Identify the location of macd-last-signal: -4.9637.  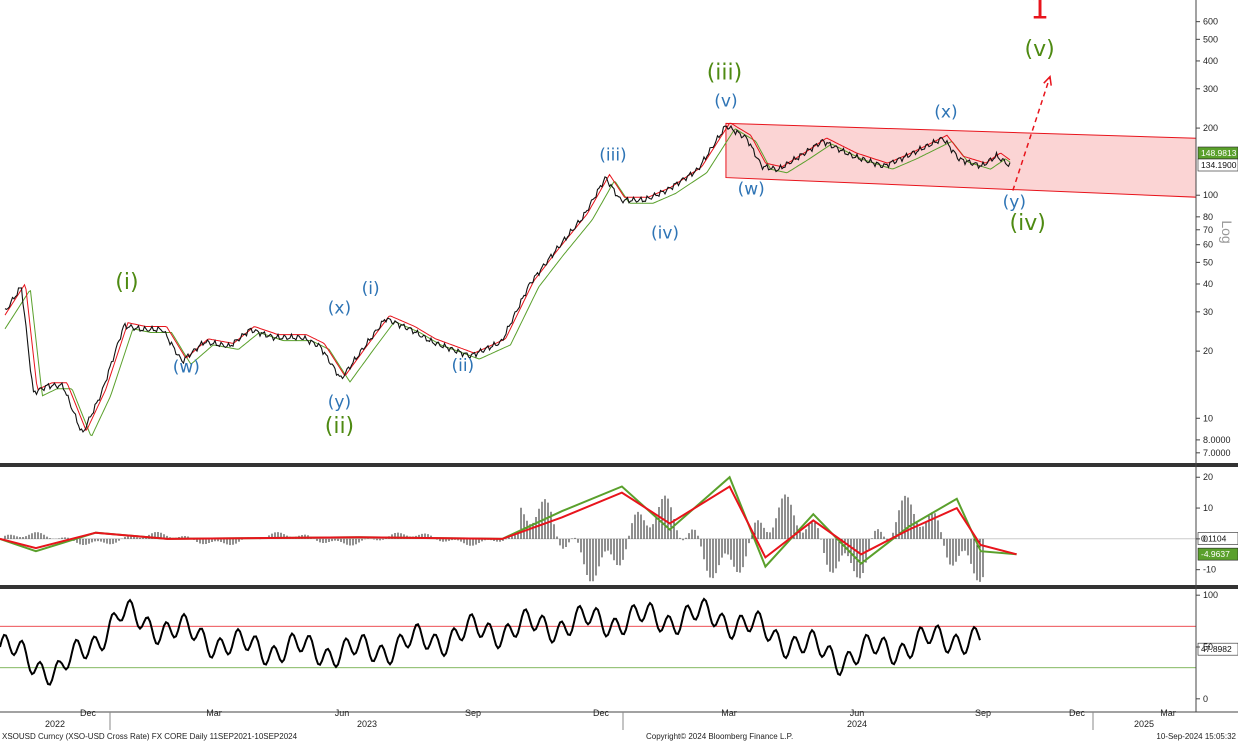
(1215, 554).